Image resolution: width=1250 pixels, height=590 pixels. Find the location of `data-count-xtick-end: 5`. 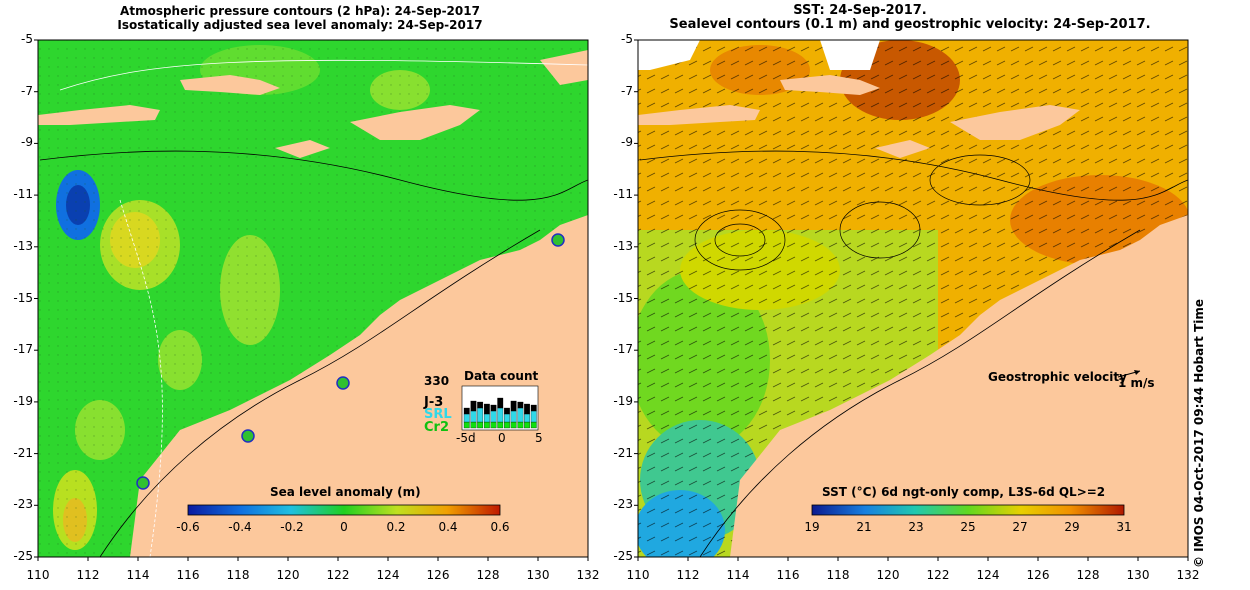

data-count-xtick-end: 5 is located at coordinates (539, 438).